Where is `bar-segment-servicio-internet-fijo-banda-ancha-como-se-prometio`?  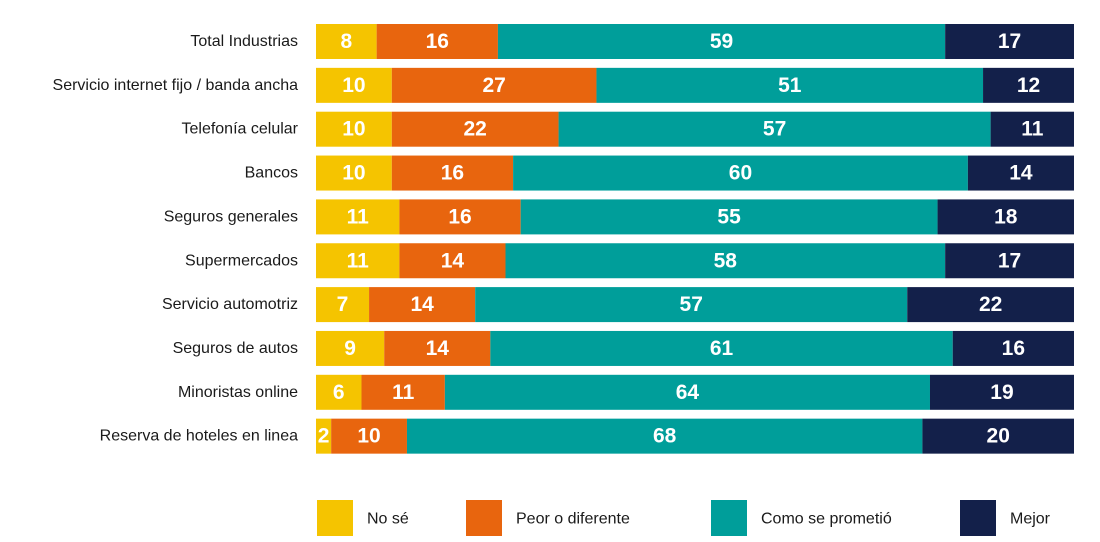
bar-segment-servicio-internet-fijo-banda-ancha-como-se-prometio is located at coordinates (790, 85).